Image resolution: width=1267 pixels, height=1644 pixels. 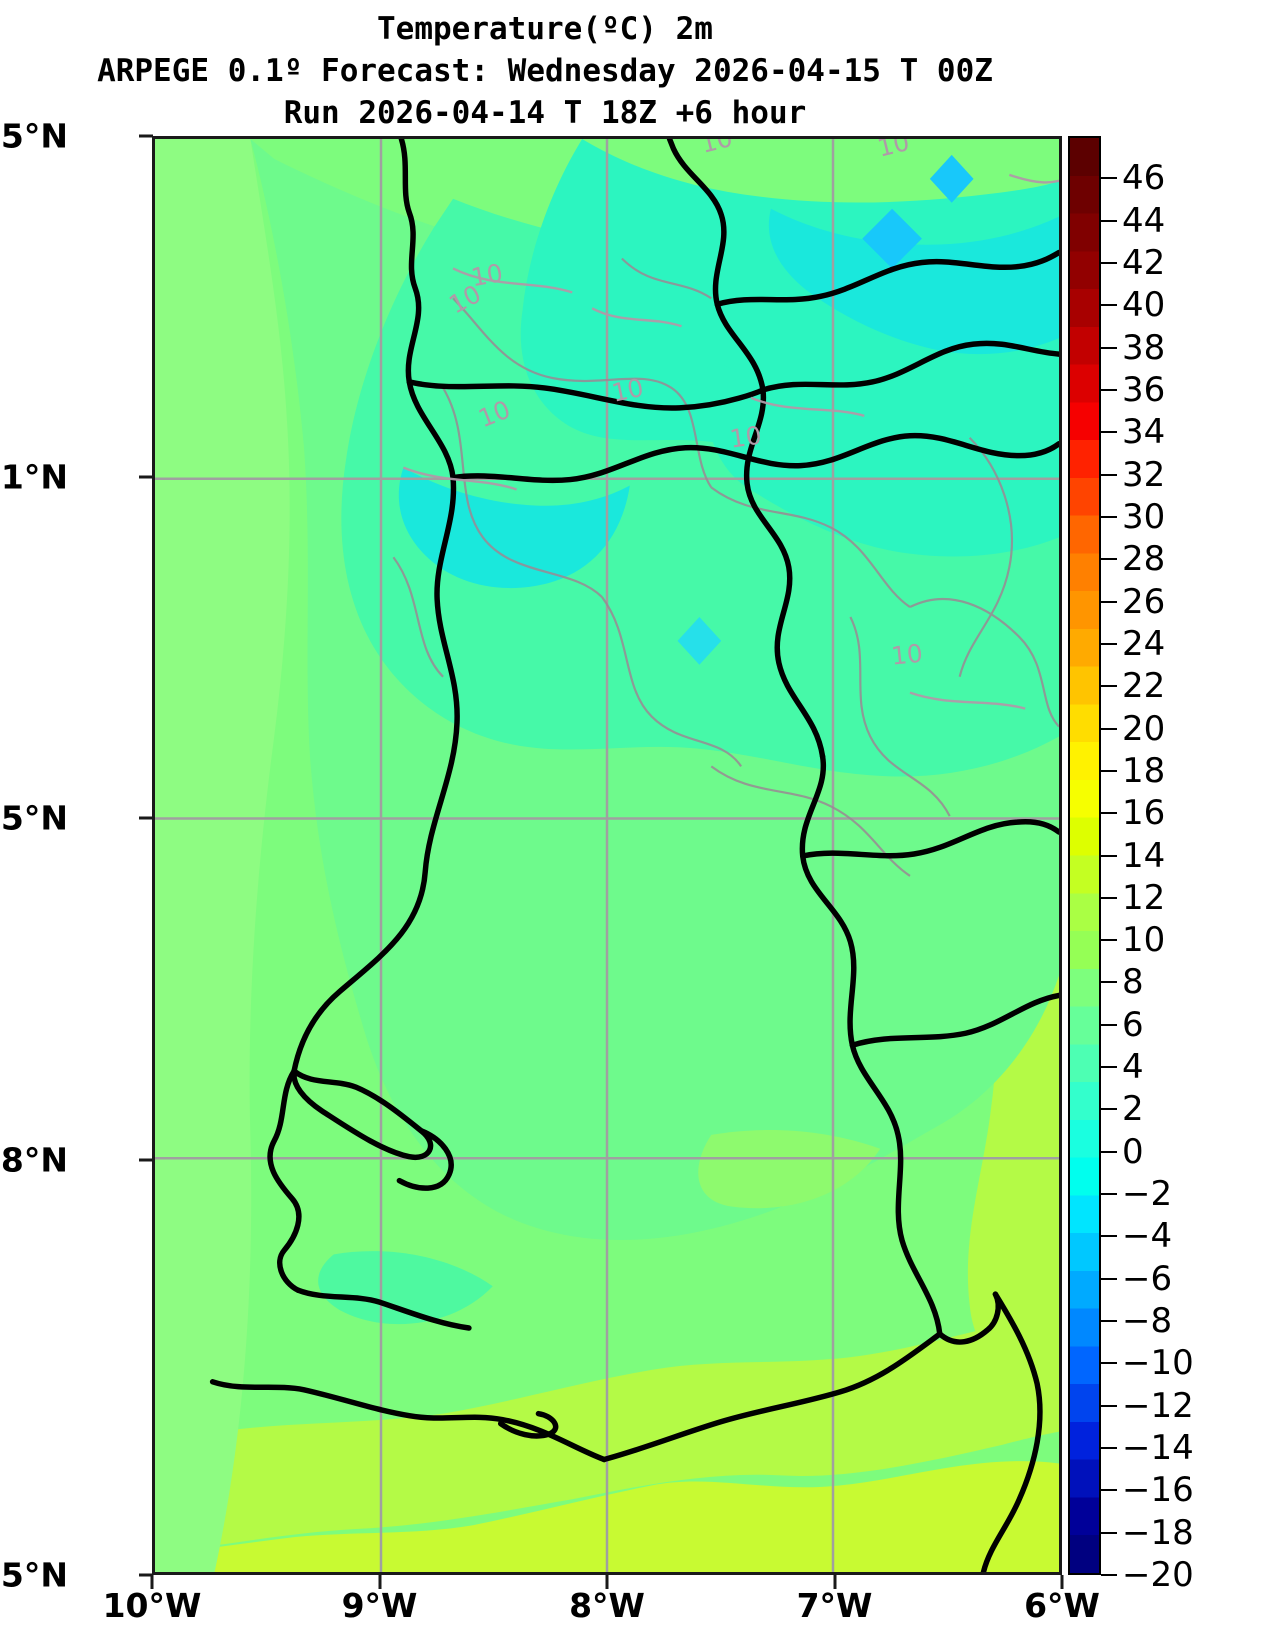 What do you see at coordinates (1133, 1151) in the screenshot?
I see `colorbar-tick-label: 0` at bounding box center [1133, 1151].